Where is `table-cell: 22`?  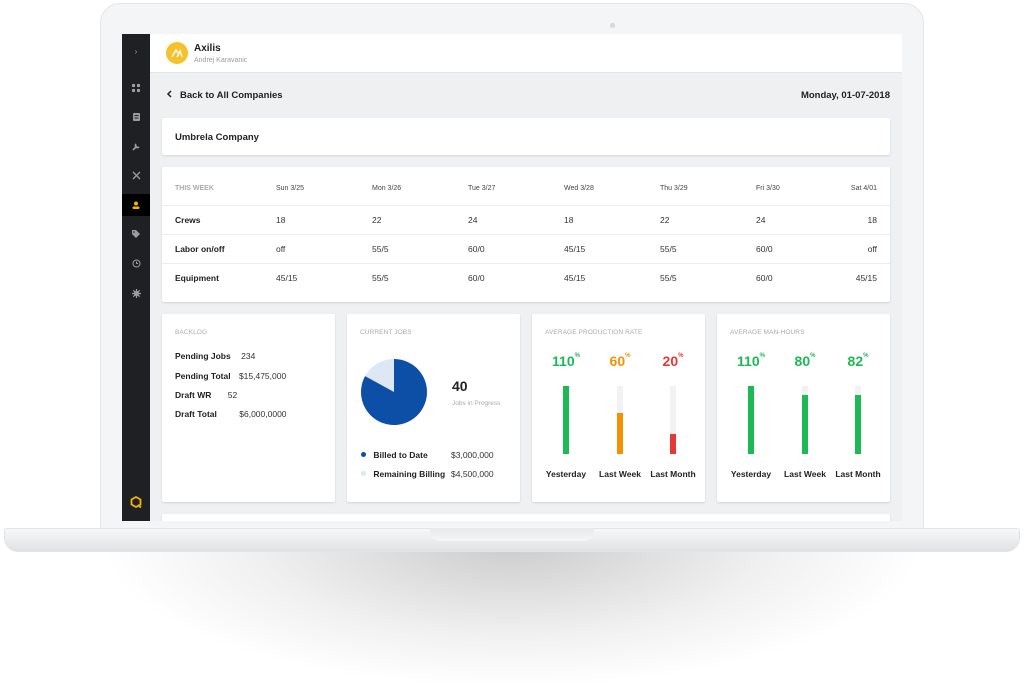 table-cell: 22 is located at coordinates (377, 220).